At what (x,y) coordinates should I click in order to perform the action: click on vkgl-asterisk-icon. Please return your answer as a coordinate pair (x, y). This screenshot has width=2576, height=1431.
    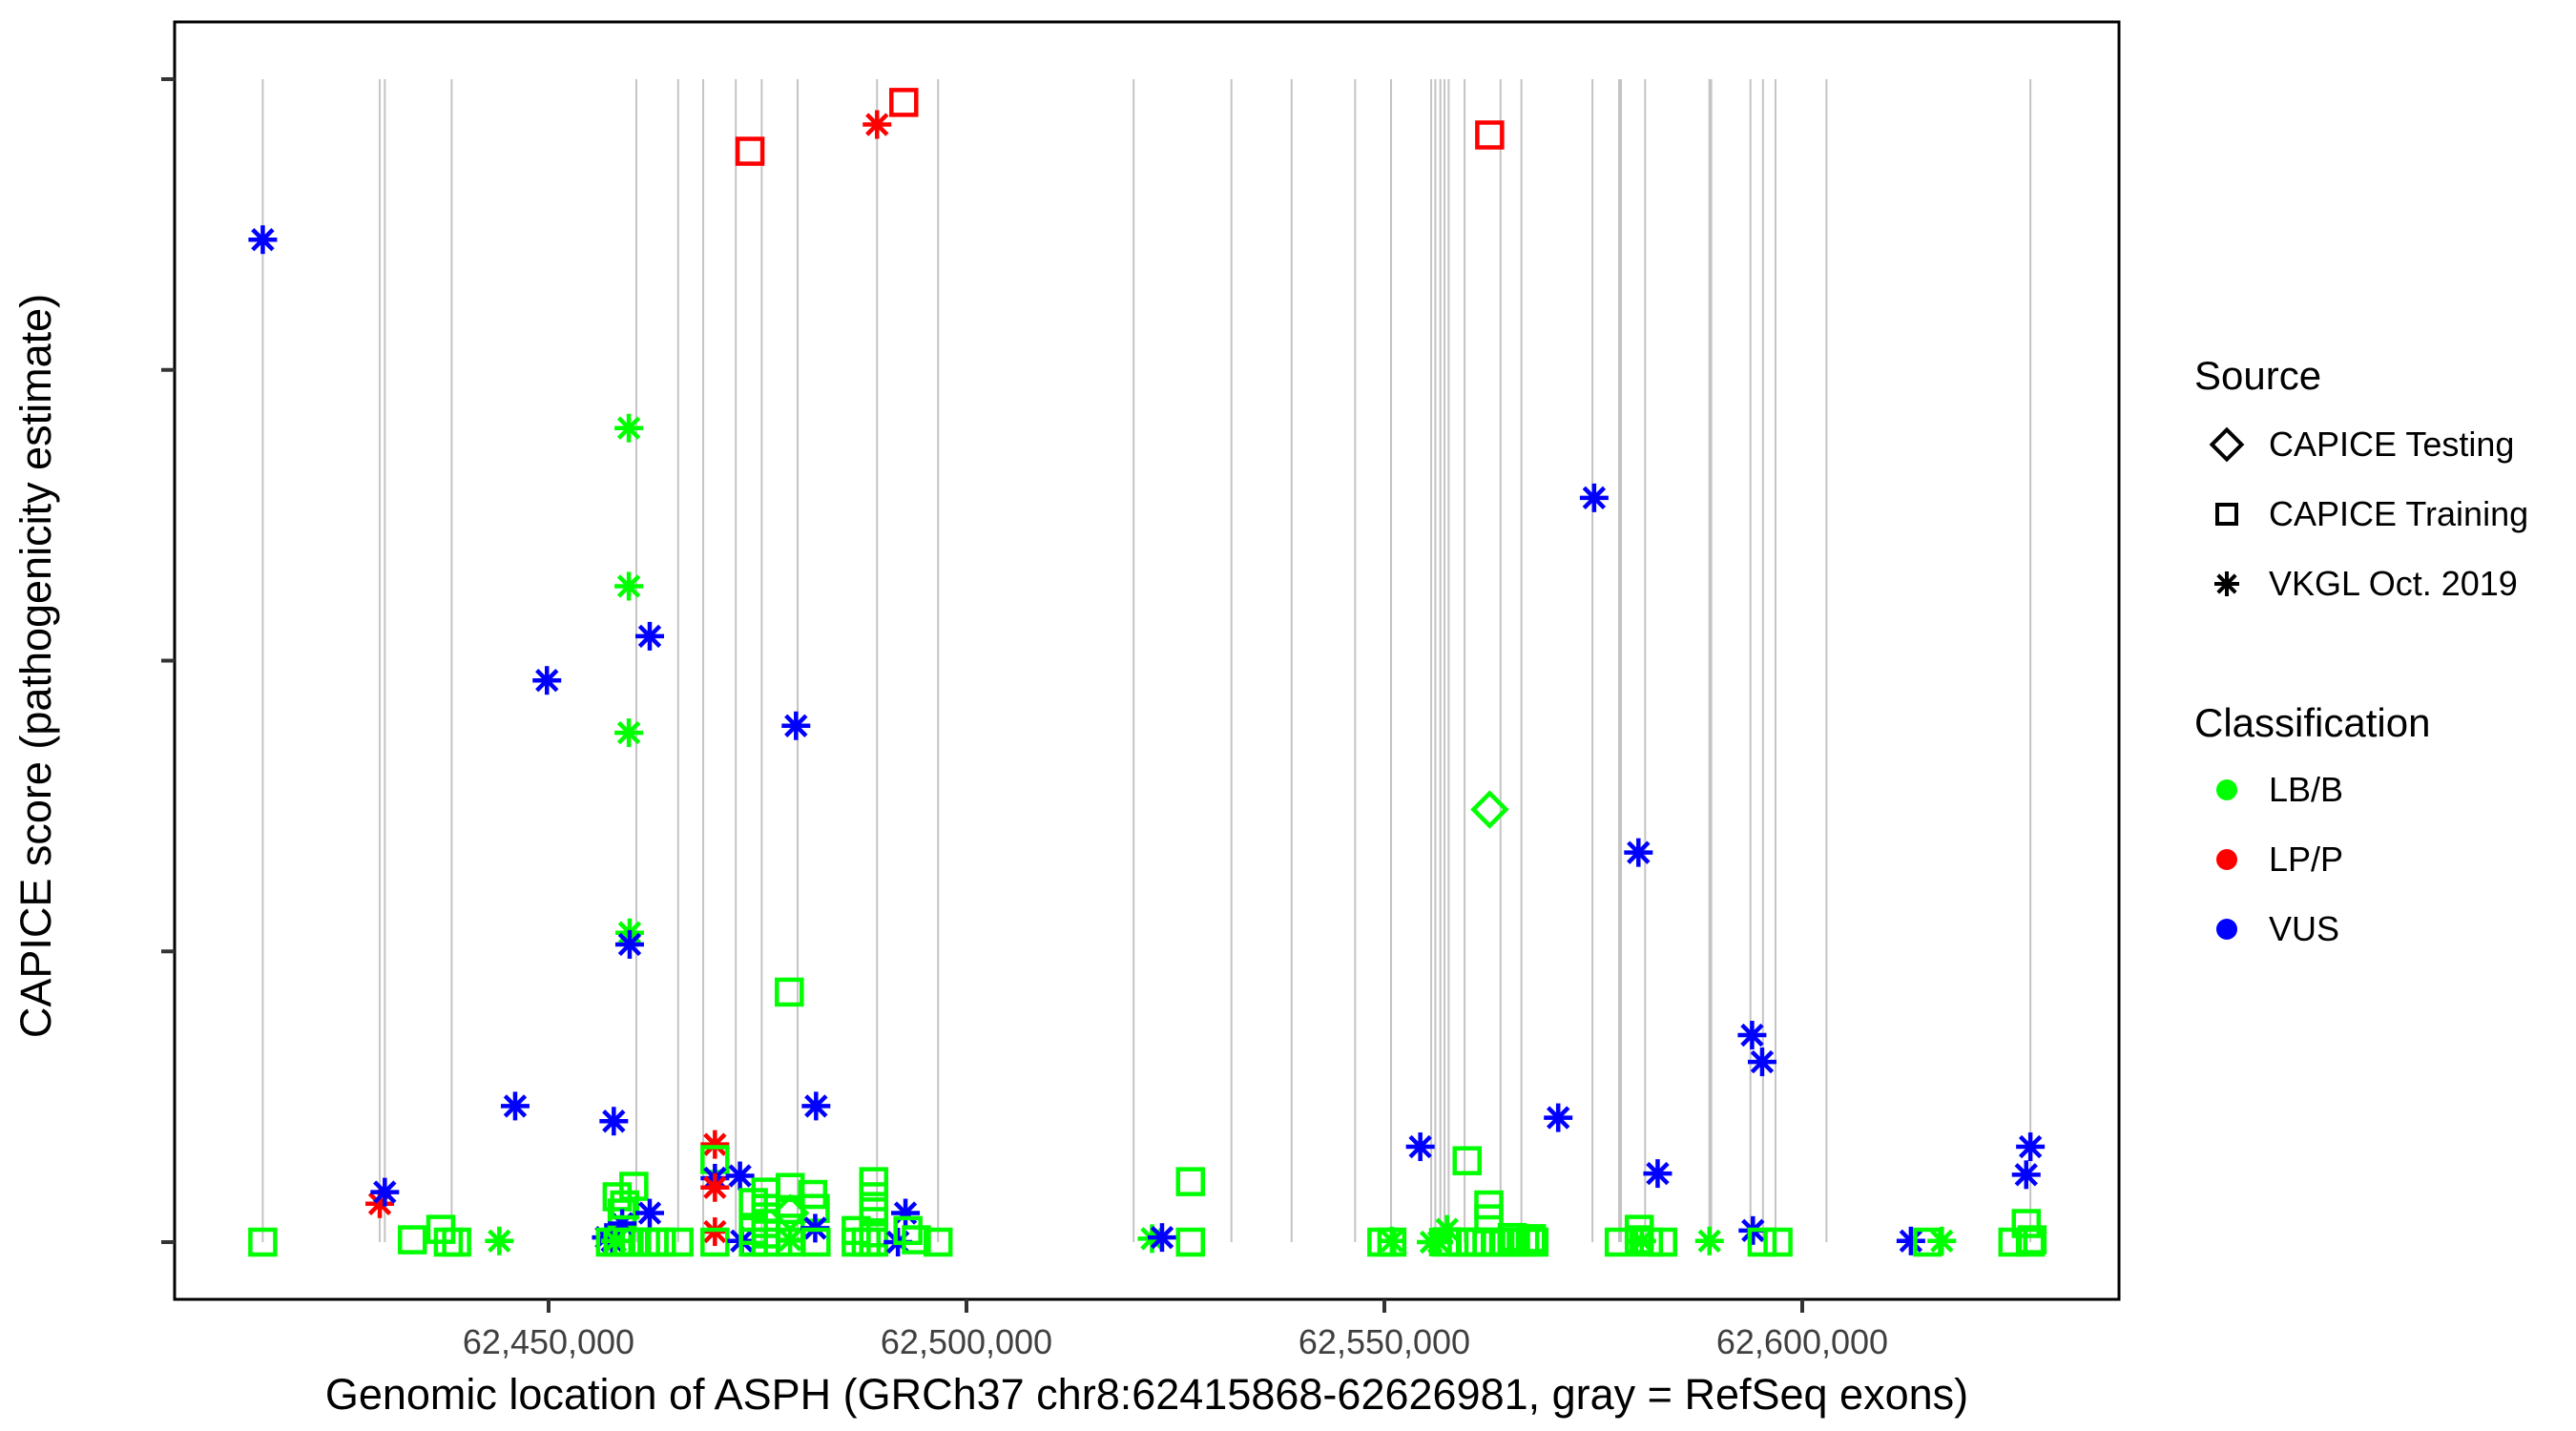
    Looking at the image, I should click on (2227, 584).